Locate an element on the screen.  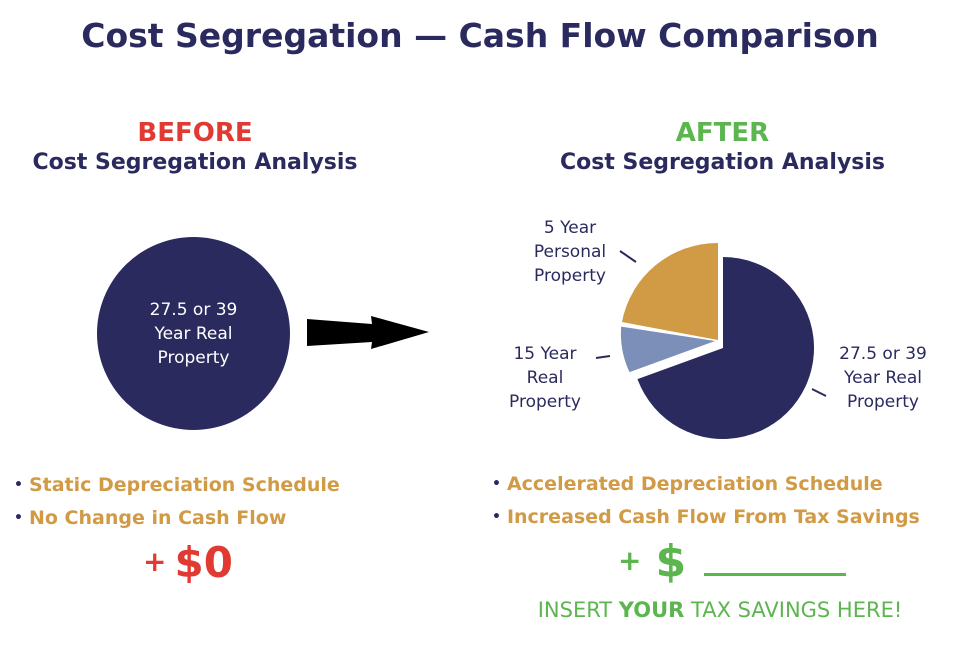
bullet-text: Increased Cash Flow From Tax Savings is located at coordinates (713, 517).